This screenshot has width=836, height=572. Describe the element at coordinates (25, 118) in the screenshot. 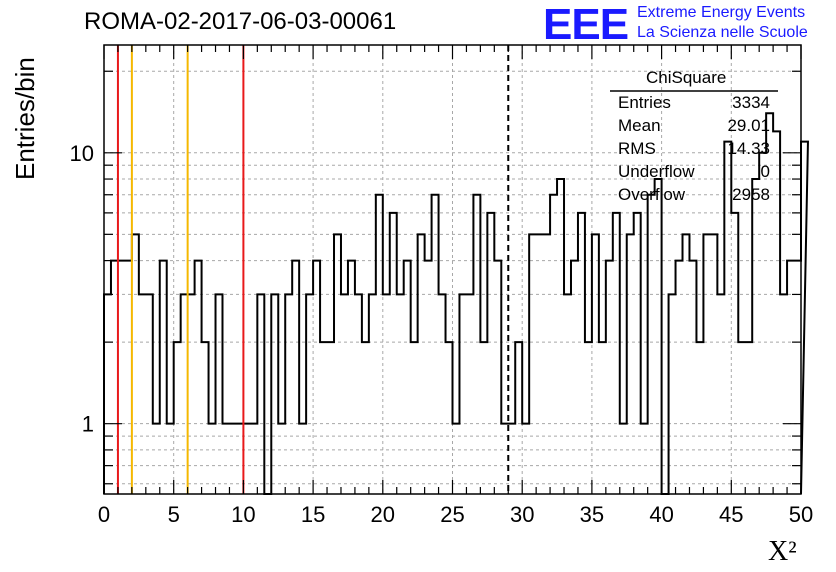

I see `y-axis-label: Entries/bin` at that location.